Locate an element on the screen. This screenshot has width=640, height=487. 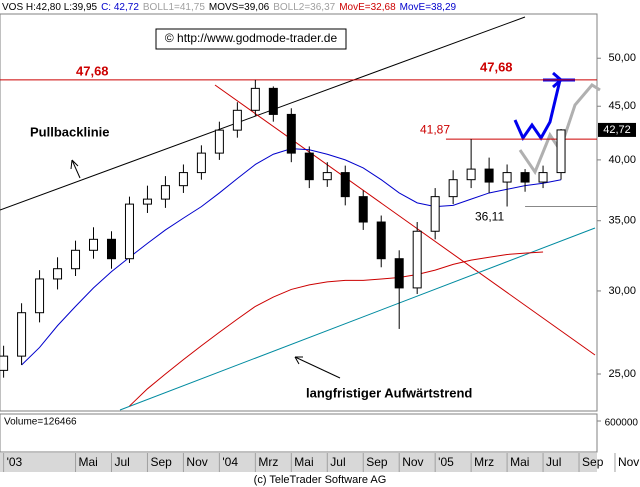
volume-tick-label: 600000 is located at coordinates (622, 423).